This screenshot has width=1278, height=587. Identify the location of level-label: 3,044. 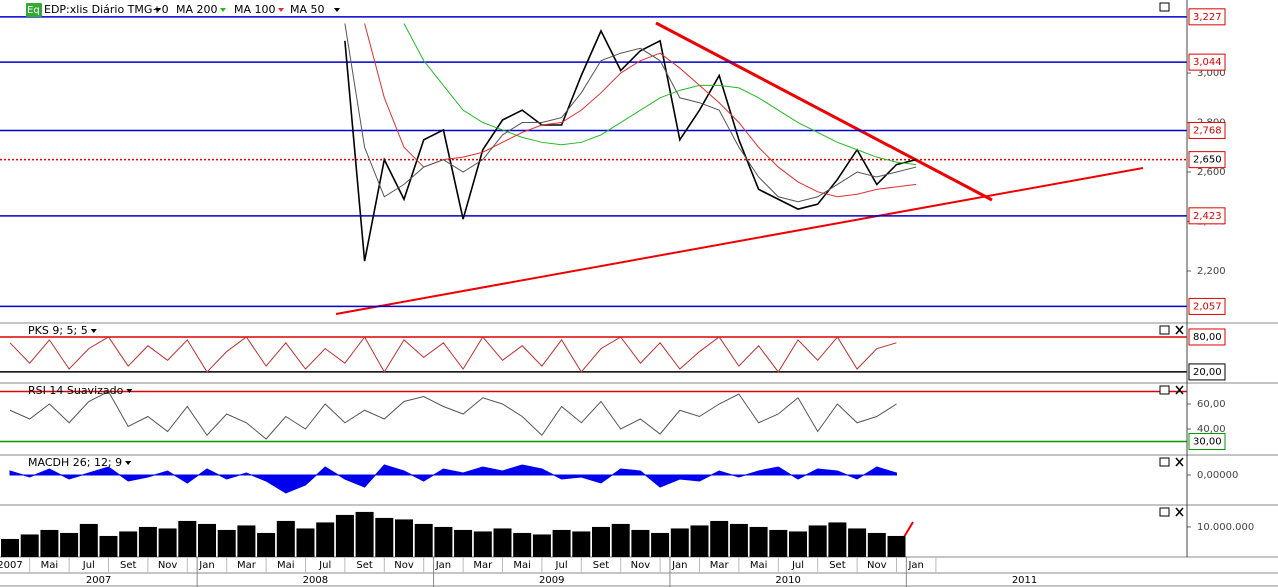
(1207, 62).